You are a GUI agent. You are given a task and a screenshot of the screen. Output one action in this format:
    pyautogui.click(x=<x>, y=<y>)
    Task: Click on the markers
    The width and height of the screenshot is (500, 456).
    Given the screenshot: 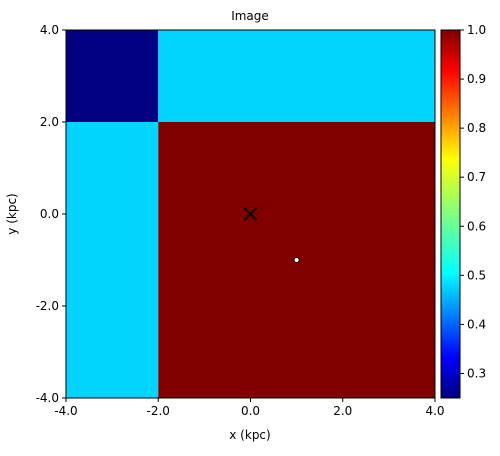 What is the action you would take?
    pyautogui.click(x=271, y=235)
    